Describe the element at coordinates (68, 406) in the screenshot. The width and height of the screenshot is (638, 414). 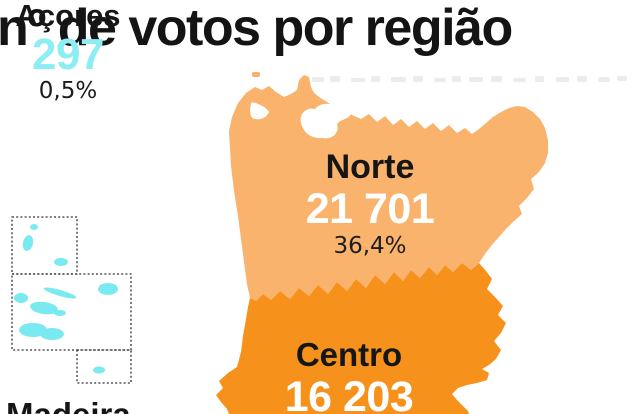
I see `madeira-name: Madeira` at that location.